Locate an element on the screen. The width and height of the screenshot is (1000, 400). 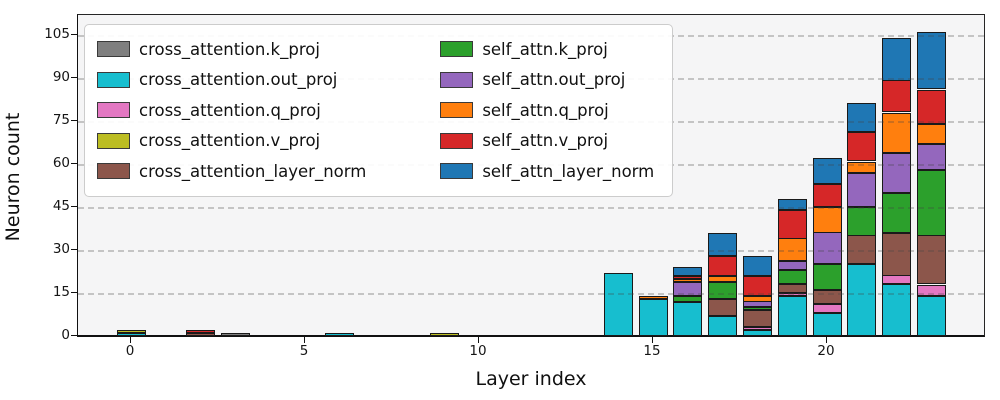
bar-layer-16-seg-cross_attention.out_proj is located at coordinates (687, 319).